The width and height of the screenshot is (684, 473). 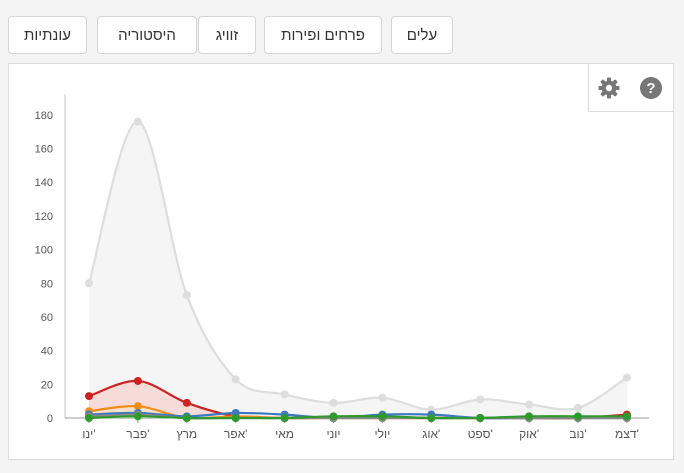 What do you see at coordinates (88, 434) in the screenshot?
I see `x-tick-label: ינו'` at bounding box center [88, 434].